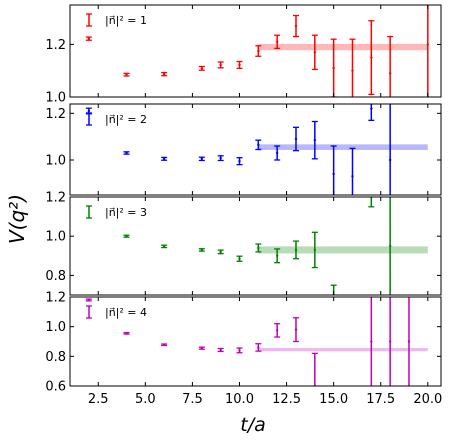  I want to click on legend-label: |n⃗|² = 3, so click(126, 212).